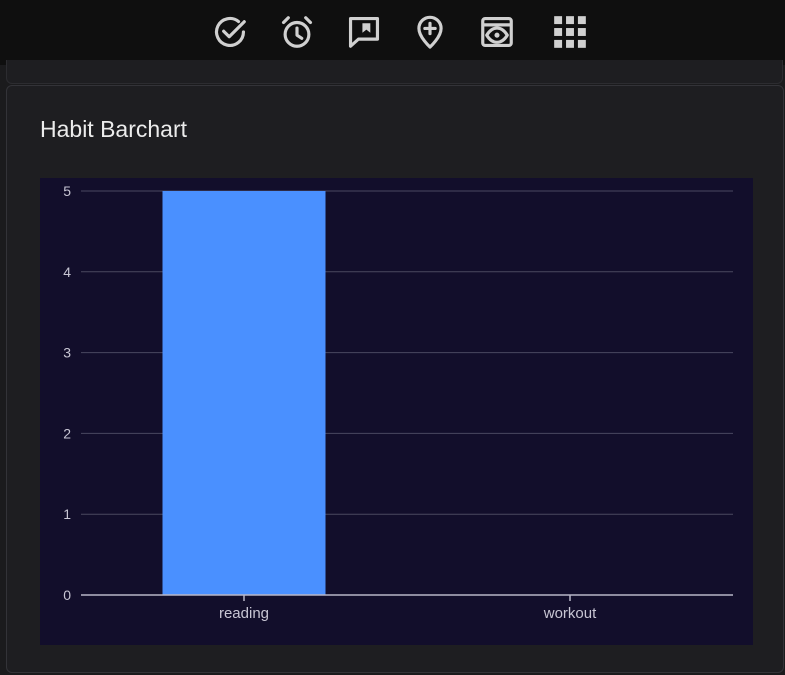 The image size is (785, 675). What do you see at coordinates (244, 393) in the screenshot?
I see `bar-reading` at bounding box center [244, 393].